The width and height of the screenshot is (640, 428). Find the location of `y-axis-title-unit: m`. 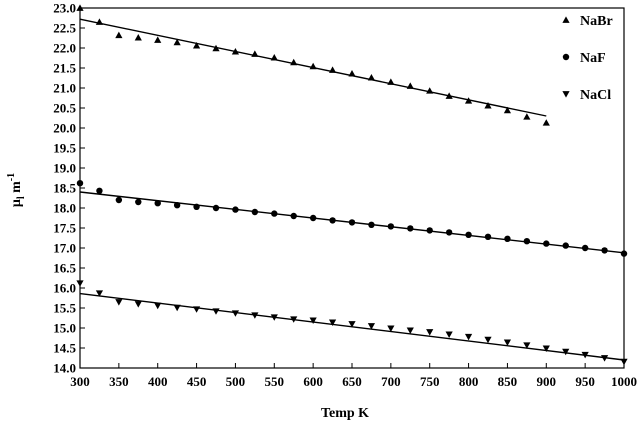

y-axis-title-unit: m is located at coordinates (16, 189).